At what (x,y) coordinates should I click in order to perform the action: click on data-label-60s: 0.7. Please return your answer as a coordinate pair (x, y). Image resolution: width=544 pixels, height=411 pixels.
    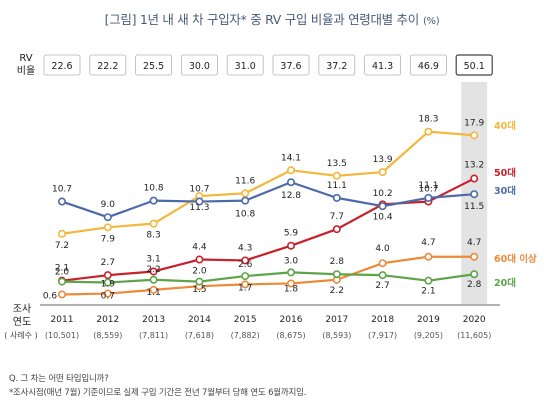
    Looking at the image, I should click on (108, 297).